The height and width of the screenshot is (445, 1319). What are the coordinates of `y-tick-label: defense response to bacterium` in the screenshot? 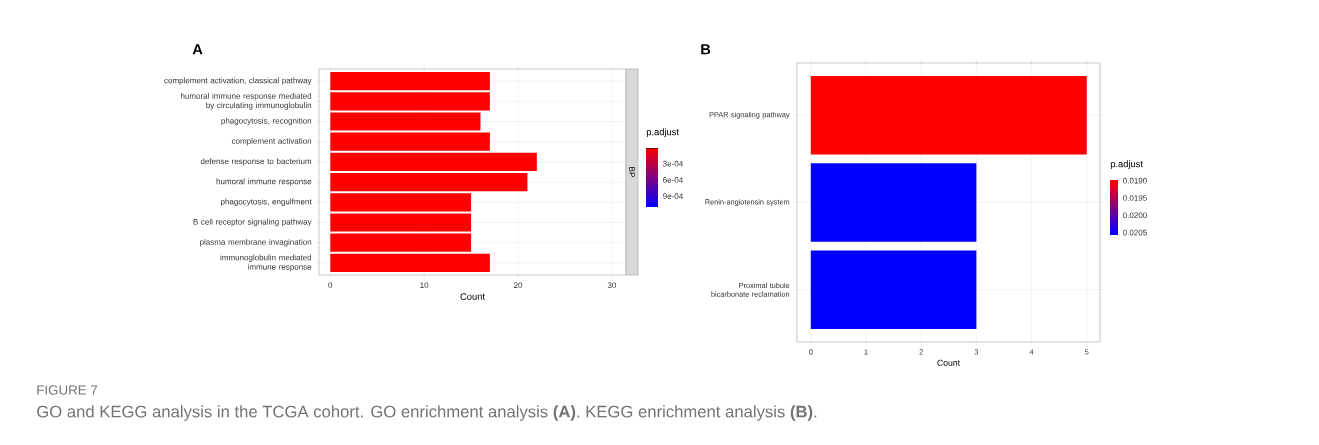 It's located at (256, 162).